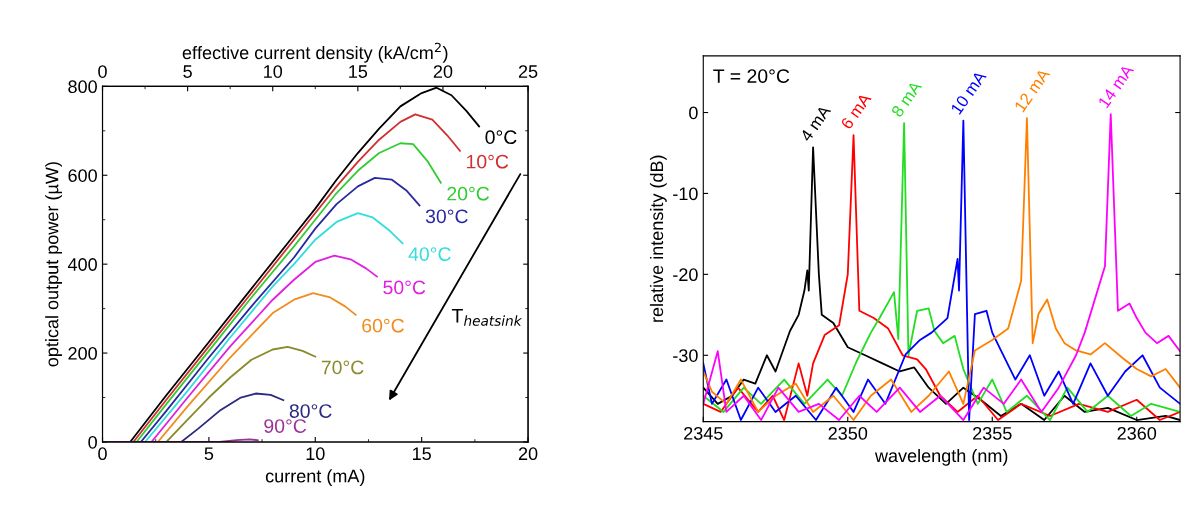 The width and height of the screenshot is (1192, 508). Describe the element at coordinates (1032, 90) in the screenshot. I see `text: 12 mA` at that location.